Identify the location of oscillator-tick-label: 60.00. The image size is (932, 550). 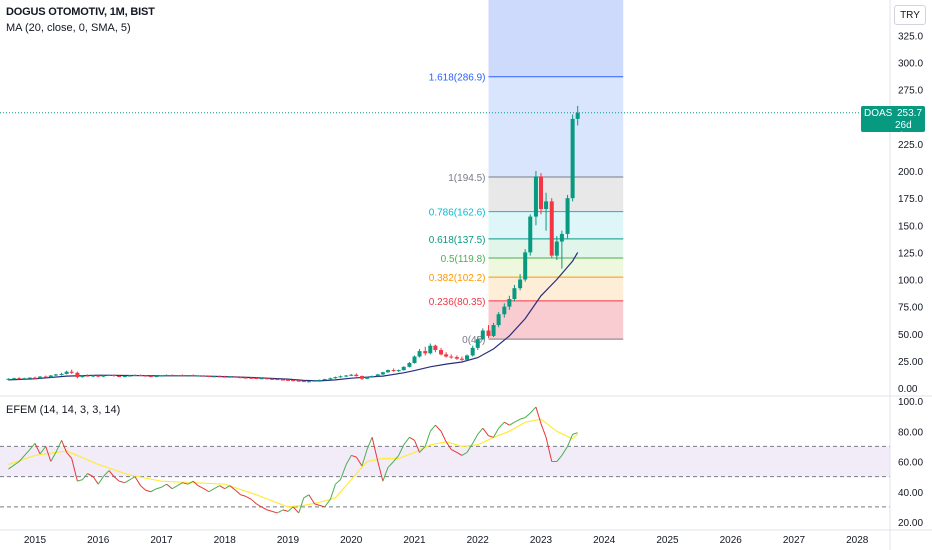
(910, 463).